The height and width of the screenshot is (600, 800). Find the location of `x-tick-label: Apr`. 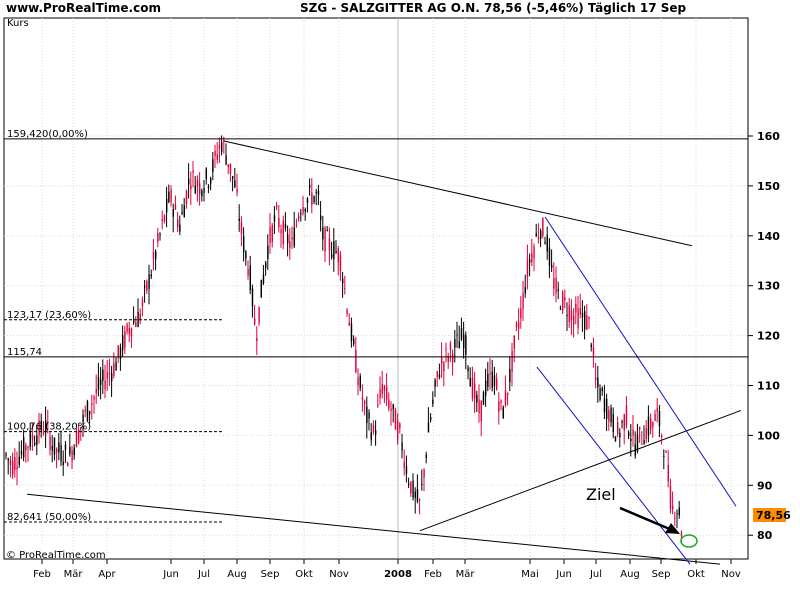

x-tick-label: Apr is located at coordinates (107, 574).